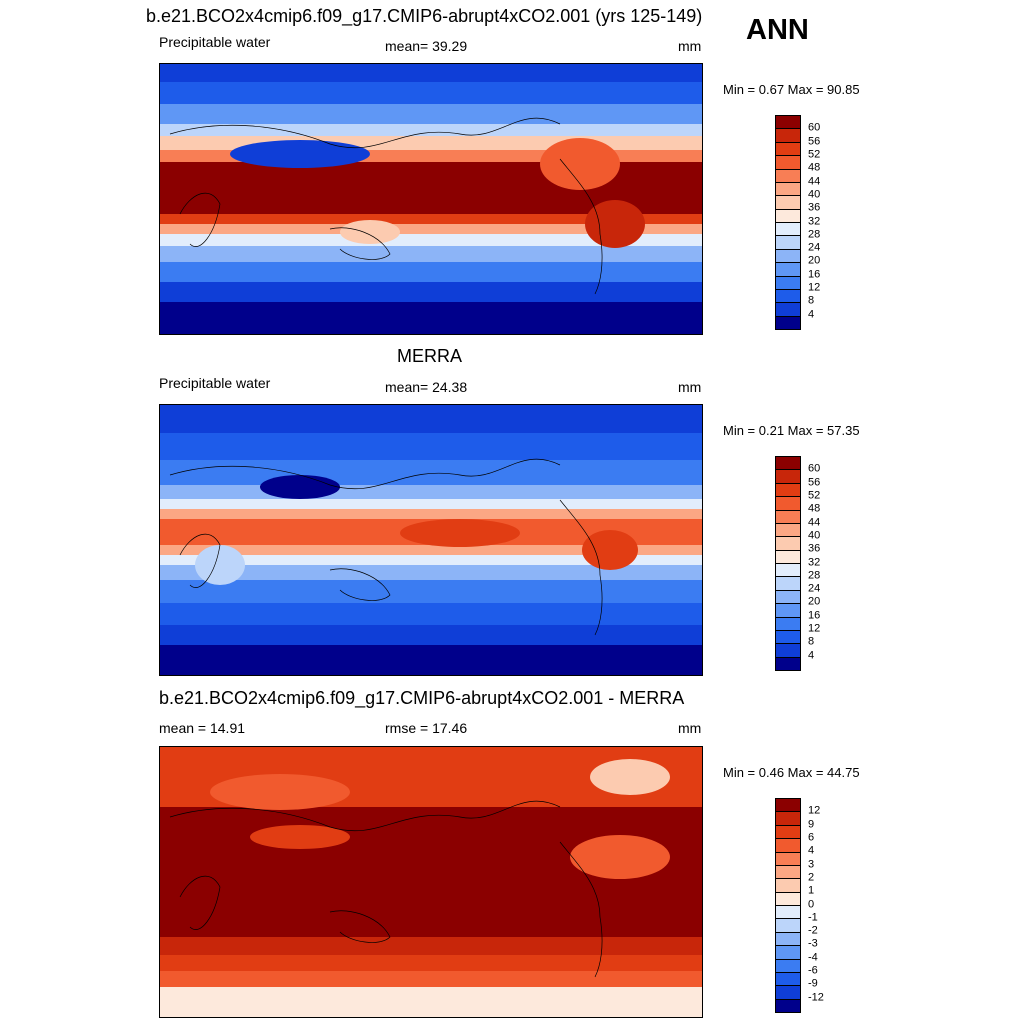 Image resolution: width=1024 pixels, height=1024 pixels. Describe the element at coordinates (426, 728) in the screenshot. I see `panel3-rmse-label: rmse = 17.46` at that location.